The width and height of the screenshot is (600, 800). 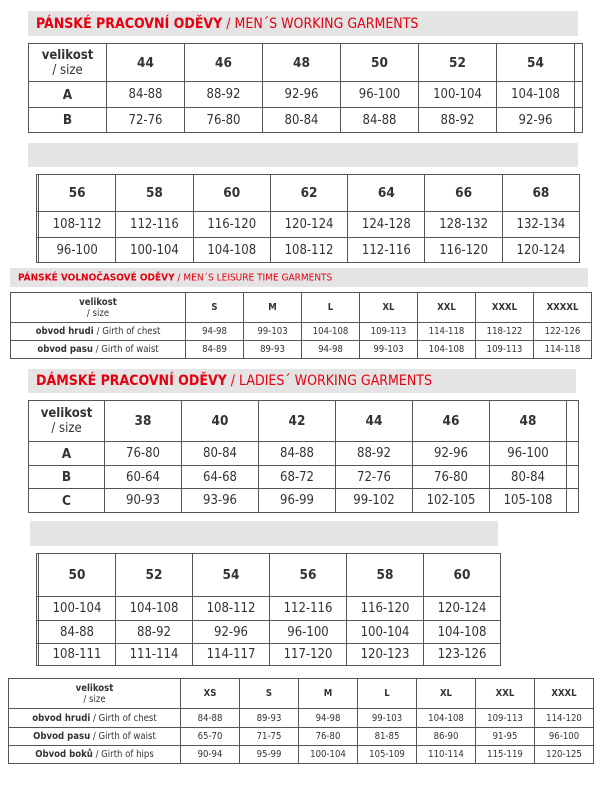 I want to click on section-title-cz: PÁNSKÉ PRACOVNÍ ODĚVY, so click(x=129, y=23).